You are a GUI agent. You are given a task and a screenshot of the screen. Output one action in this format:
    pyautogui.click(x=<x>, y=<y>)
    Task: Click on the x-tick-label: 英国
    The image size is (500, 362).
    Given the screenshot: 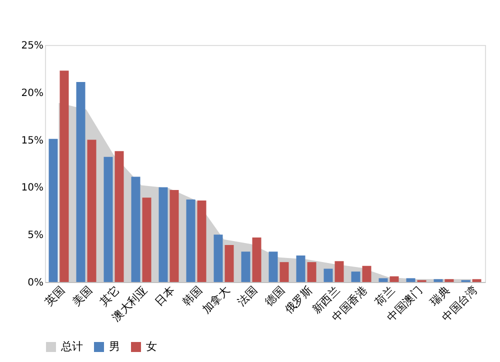 What is the action you would take?
    pyautogui.click(x=55, y=296)
    